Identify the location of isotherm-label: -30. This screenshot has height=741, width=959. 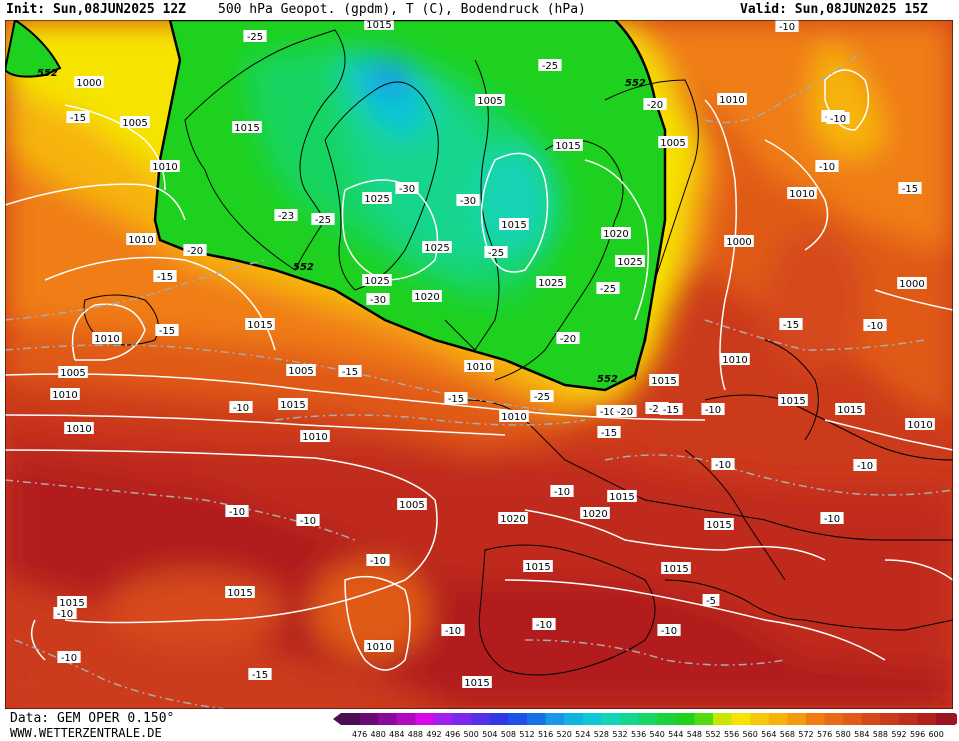
(468, 200).